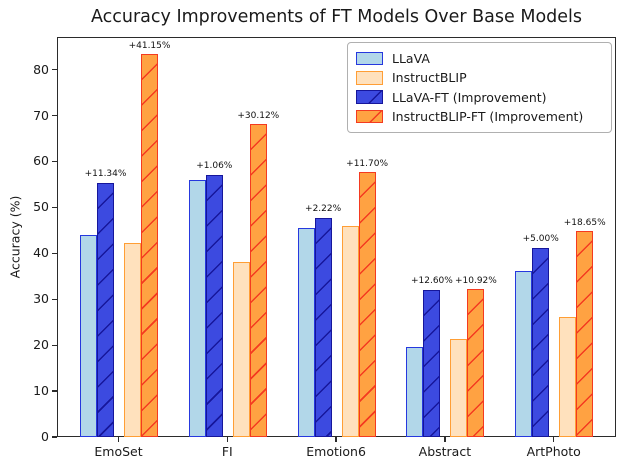 This screenshot has height=466, width=624. I want to click on x-tick-label-artphoto: ArtPhoto, so click(553, 451).